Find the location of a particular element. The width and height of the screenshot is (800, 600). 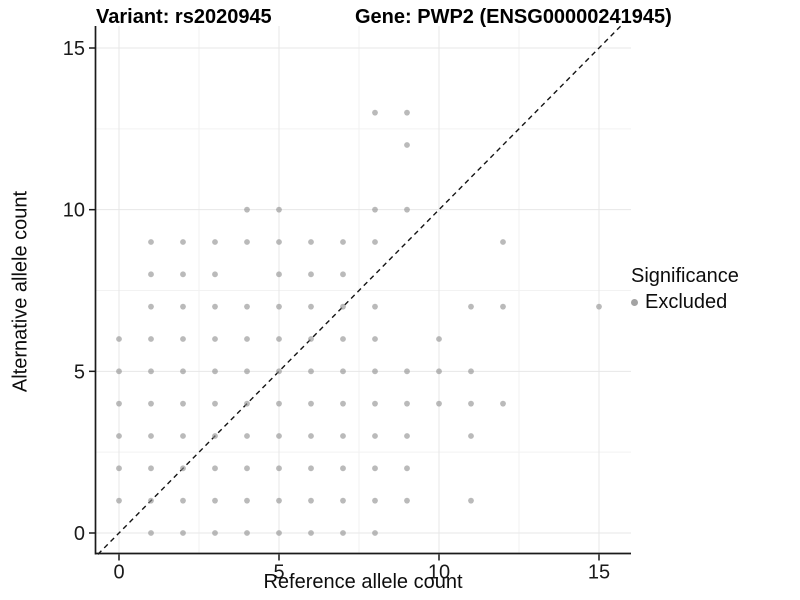

x-tick-label: 10 is located at coordinates (439, 573).